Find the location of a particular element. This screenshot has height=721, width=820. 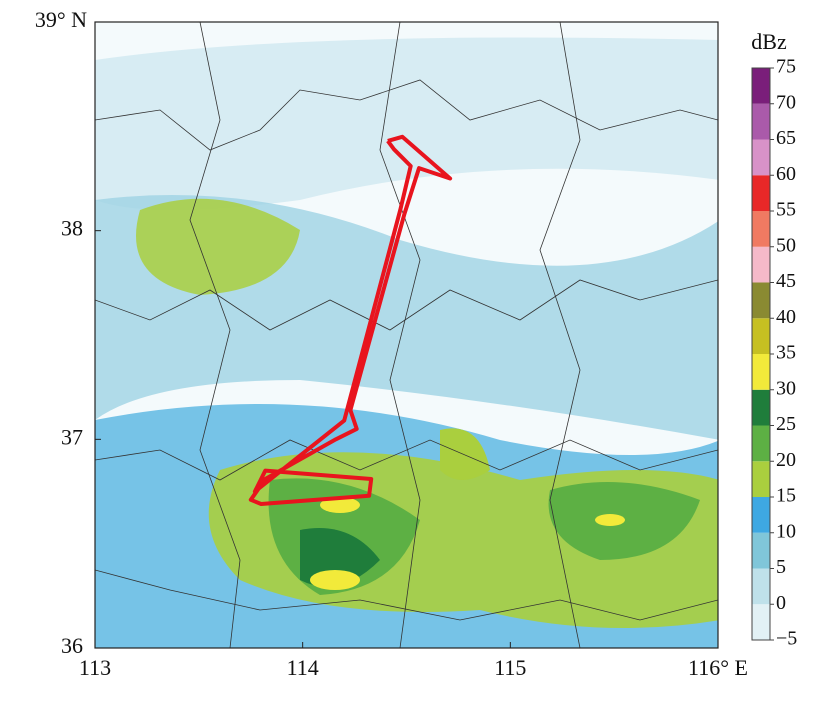

colorbar-label: 10 is located at coordinates (786, 531).